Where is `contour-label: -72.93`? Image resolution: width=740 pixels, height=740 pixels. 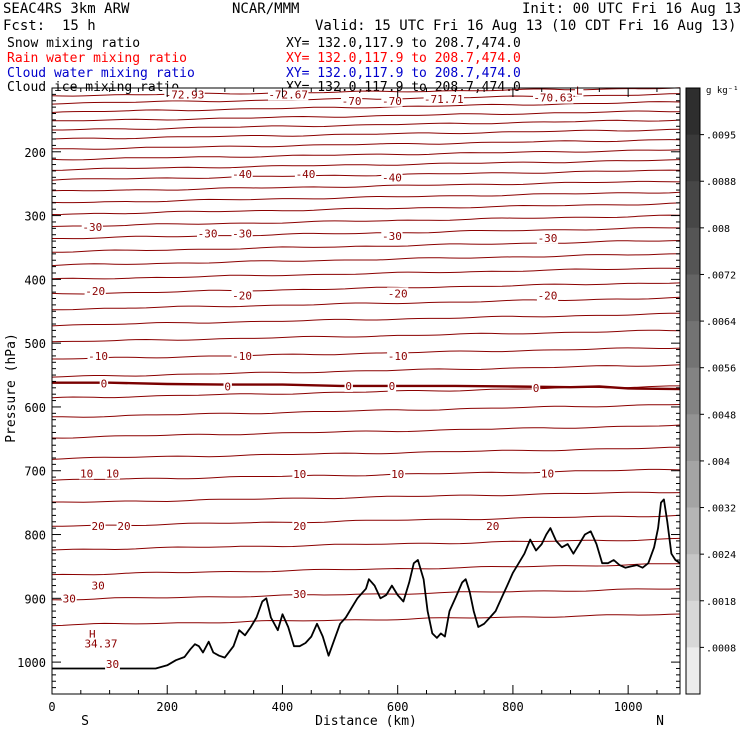 contour-label: -72.93 is located at coordinates (185, 94).